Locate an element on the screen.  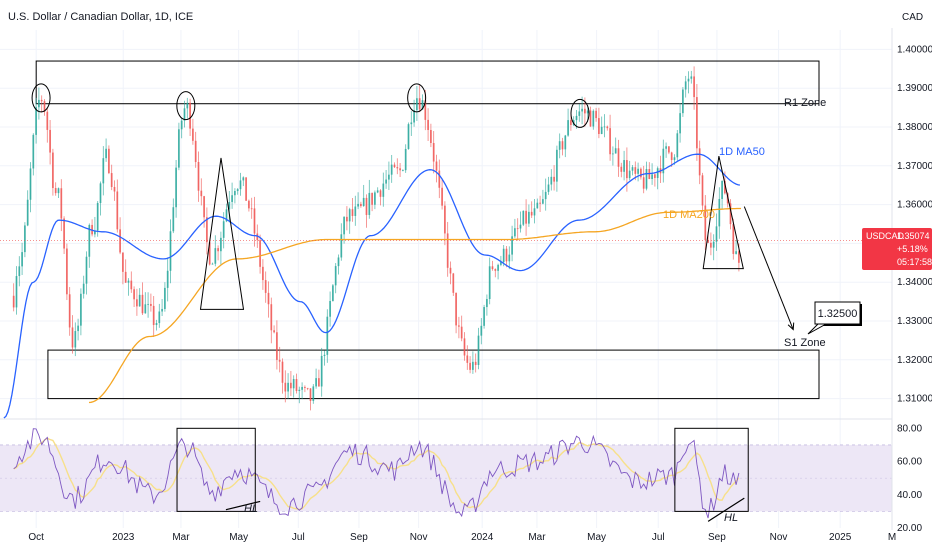
x-tick-label: 2023 is located at coordinates (123, 537).